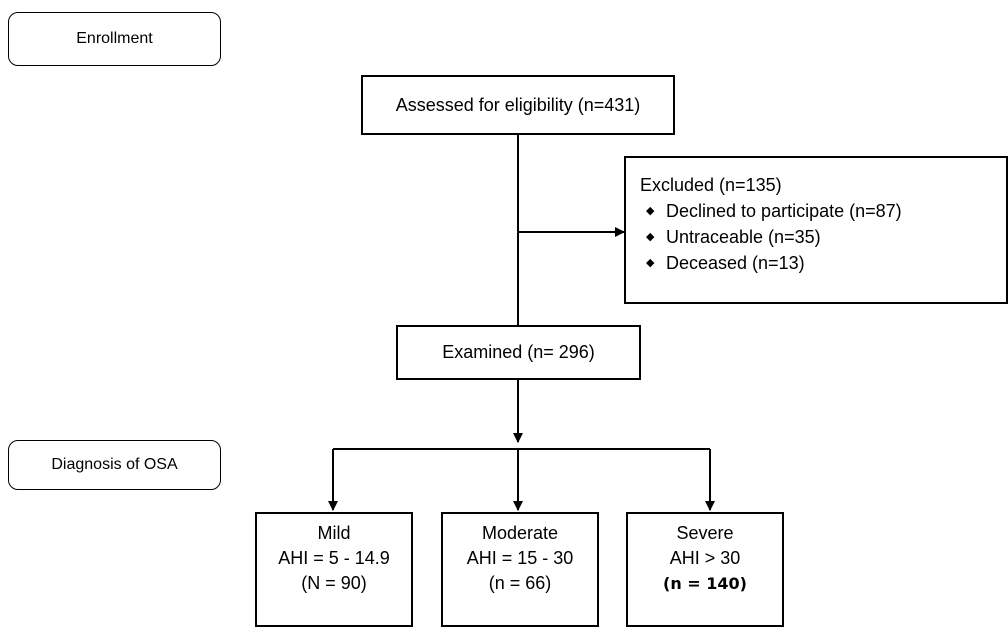 The width and height of the screenshot is (1008, 627). I want to click on moderate-group-box: Moderate AHI = 15 - 30 (n = 66), so click(520, 569).